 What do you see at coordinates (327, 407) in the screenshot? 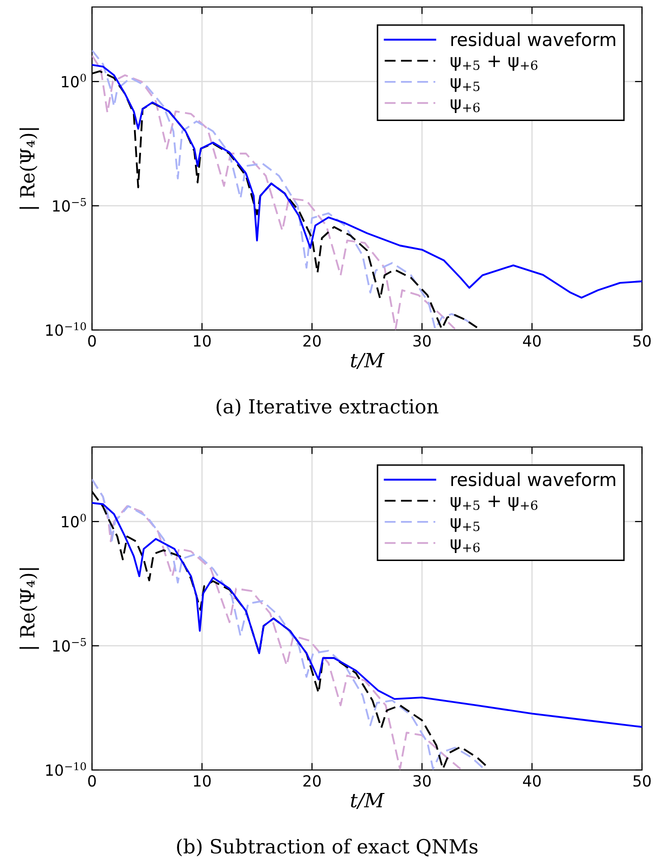
I see `text: (a) Iterative extraction` at bounding box center [327, 407].